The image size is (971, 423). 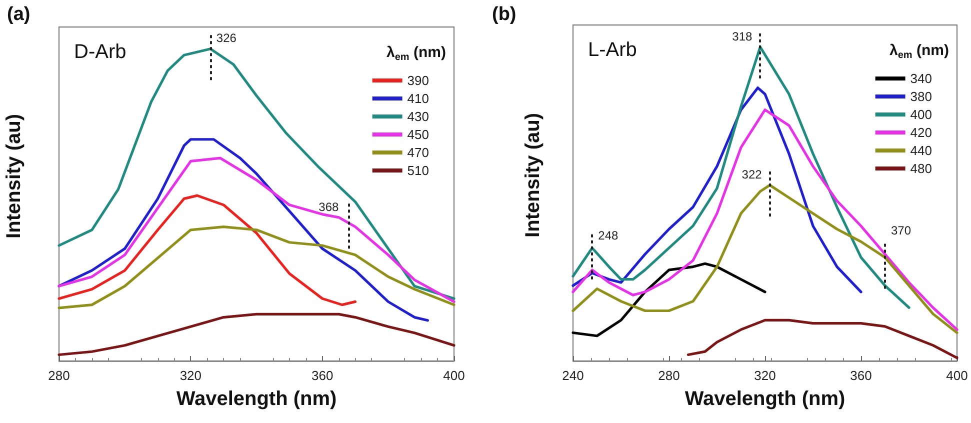 I want to click on annotation: 326, so click(x=226, y=38).